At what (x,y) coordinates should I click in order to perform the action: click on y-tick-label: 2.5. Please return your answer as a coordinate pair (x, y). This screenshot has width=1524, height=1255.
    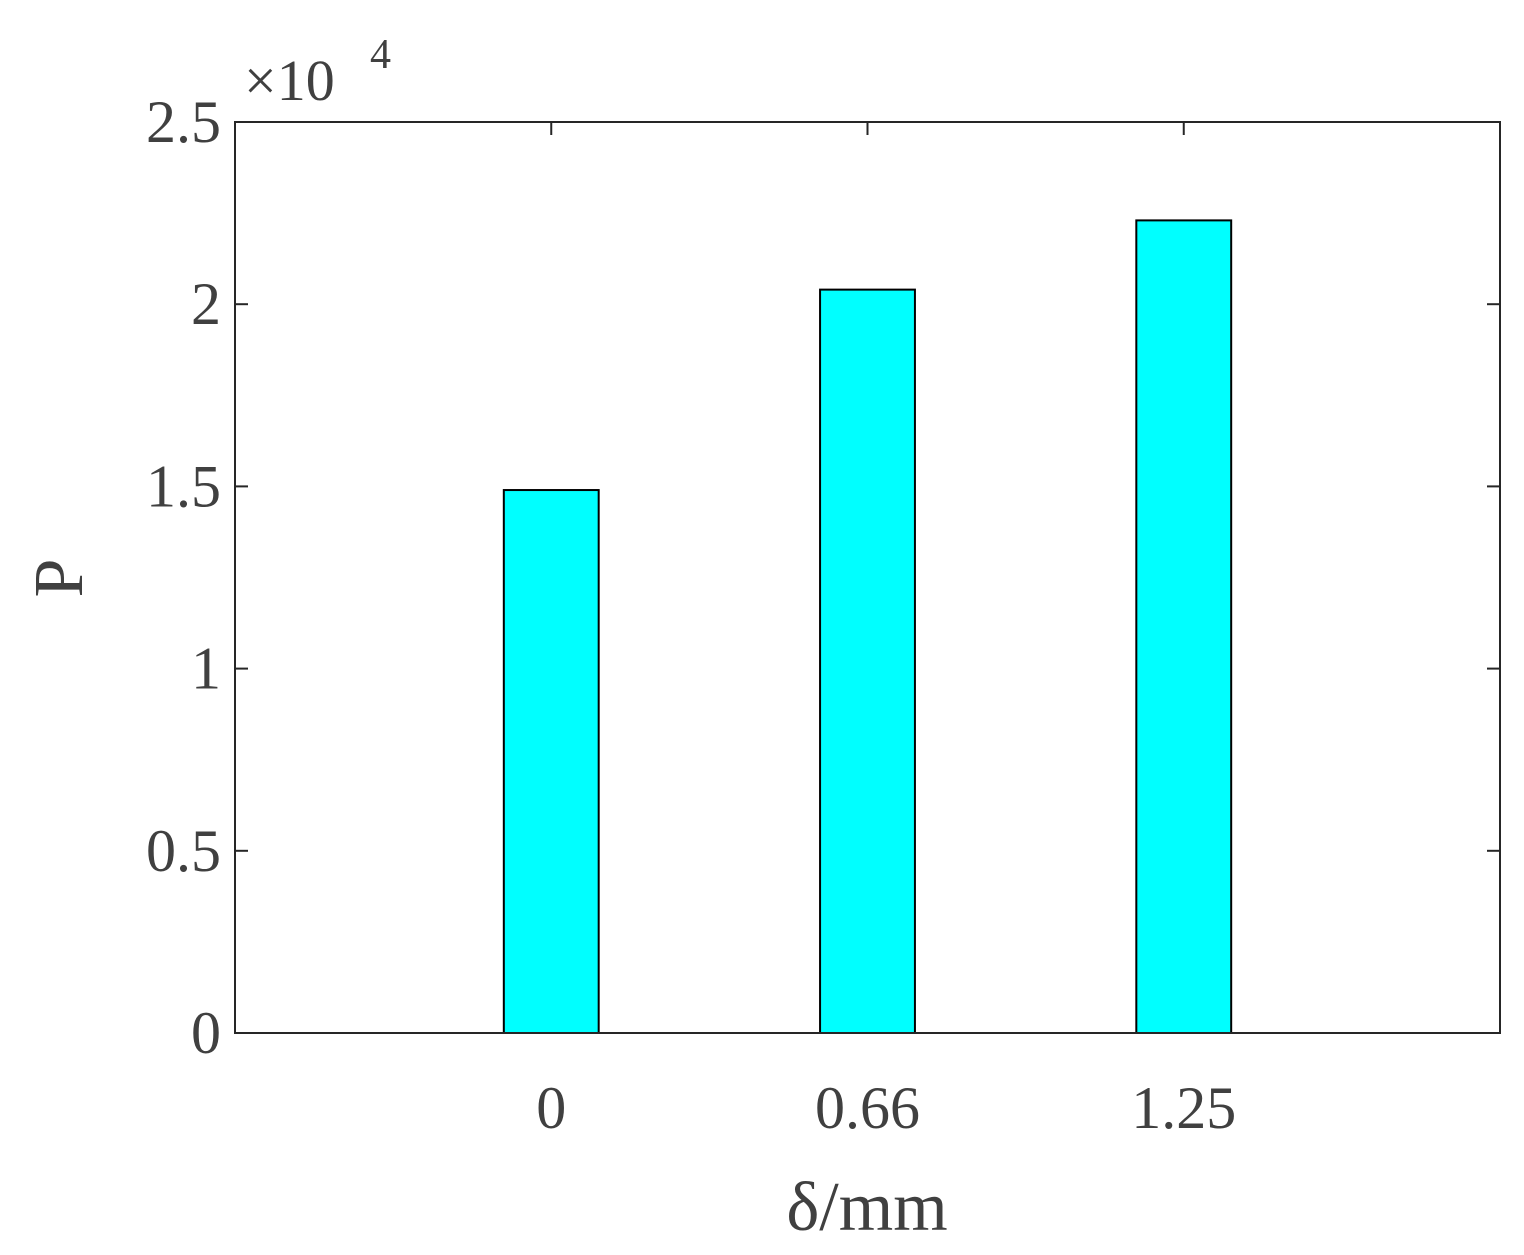
    Looking at the image, I should click on (183, 122).